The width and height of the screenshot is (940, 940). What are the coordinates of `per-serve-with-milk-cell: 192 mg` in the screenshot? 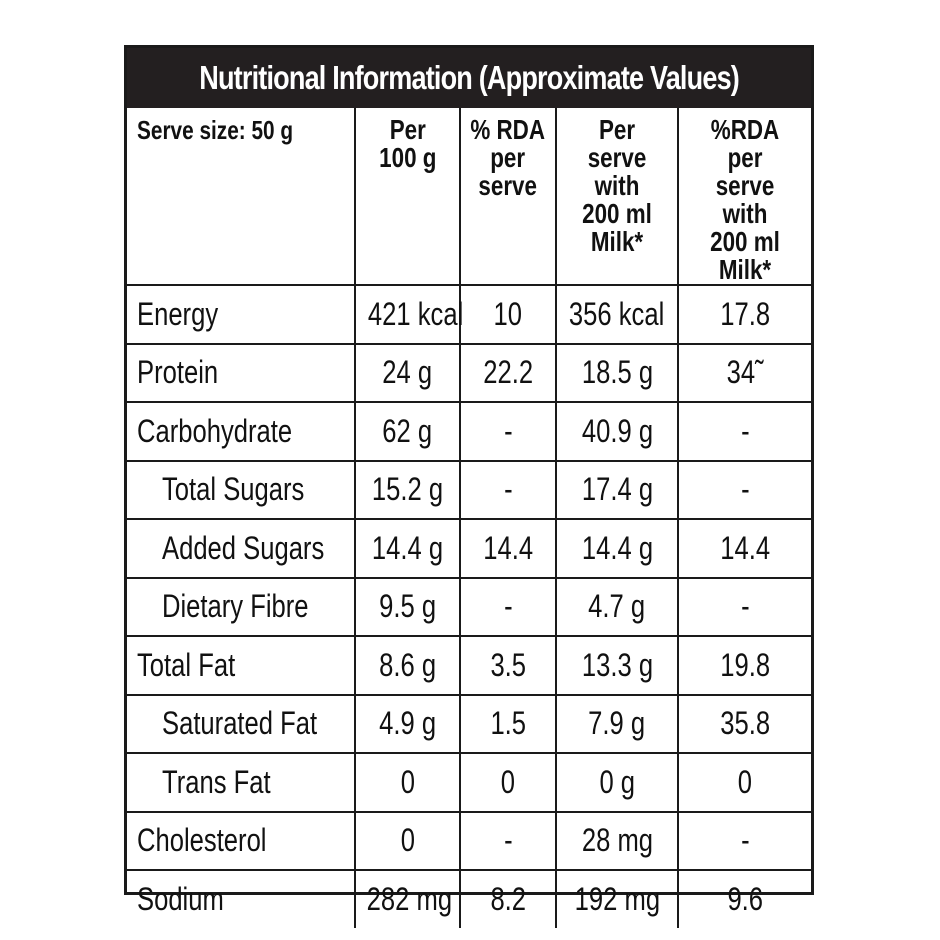 It's located at (617, 898).